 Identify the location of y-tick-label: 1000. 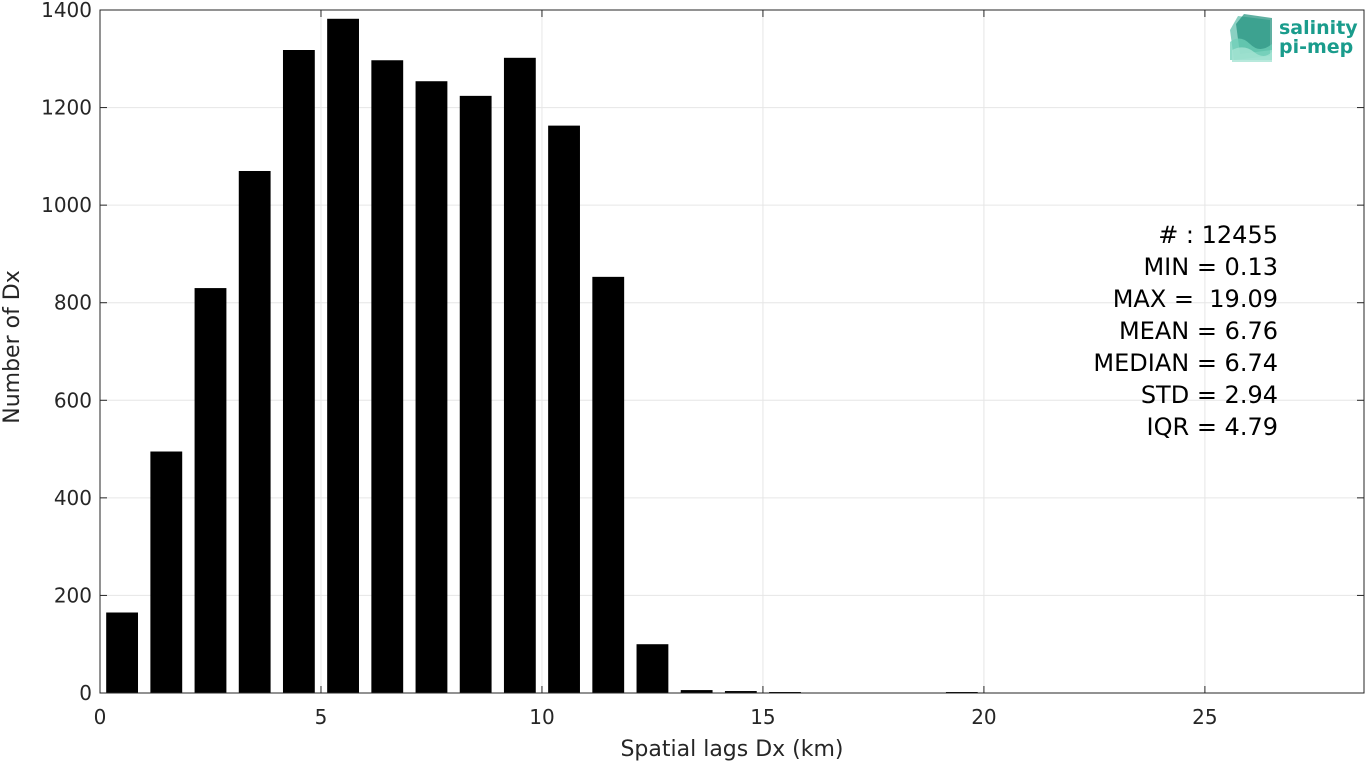
(66, 205).